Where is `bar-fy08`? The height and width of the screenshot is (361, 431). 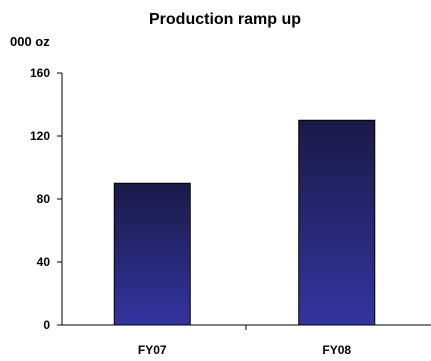 bar-fy08 is located at coordinates (337, 222).